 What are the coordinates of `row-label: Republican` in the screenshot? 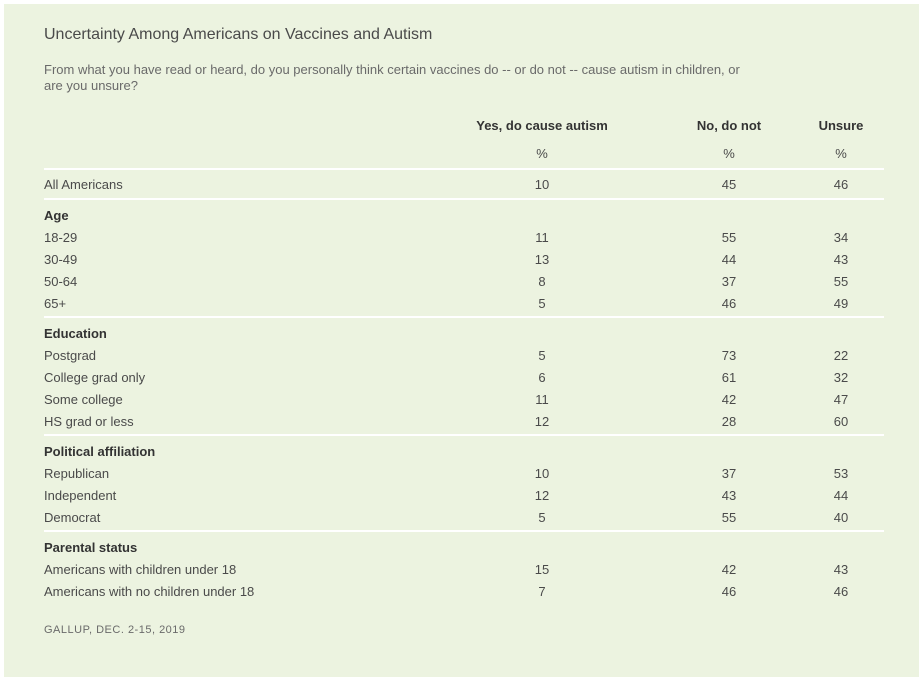 It's located at (77, 473).